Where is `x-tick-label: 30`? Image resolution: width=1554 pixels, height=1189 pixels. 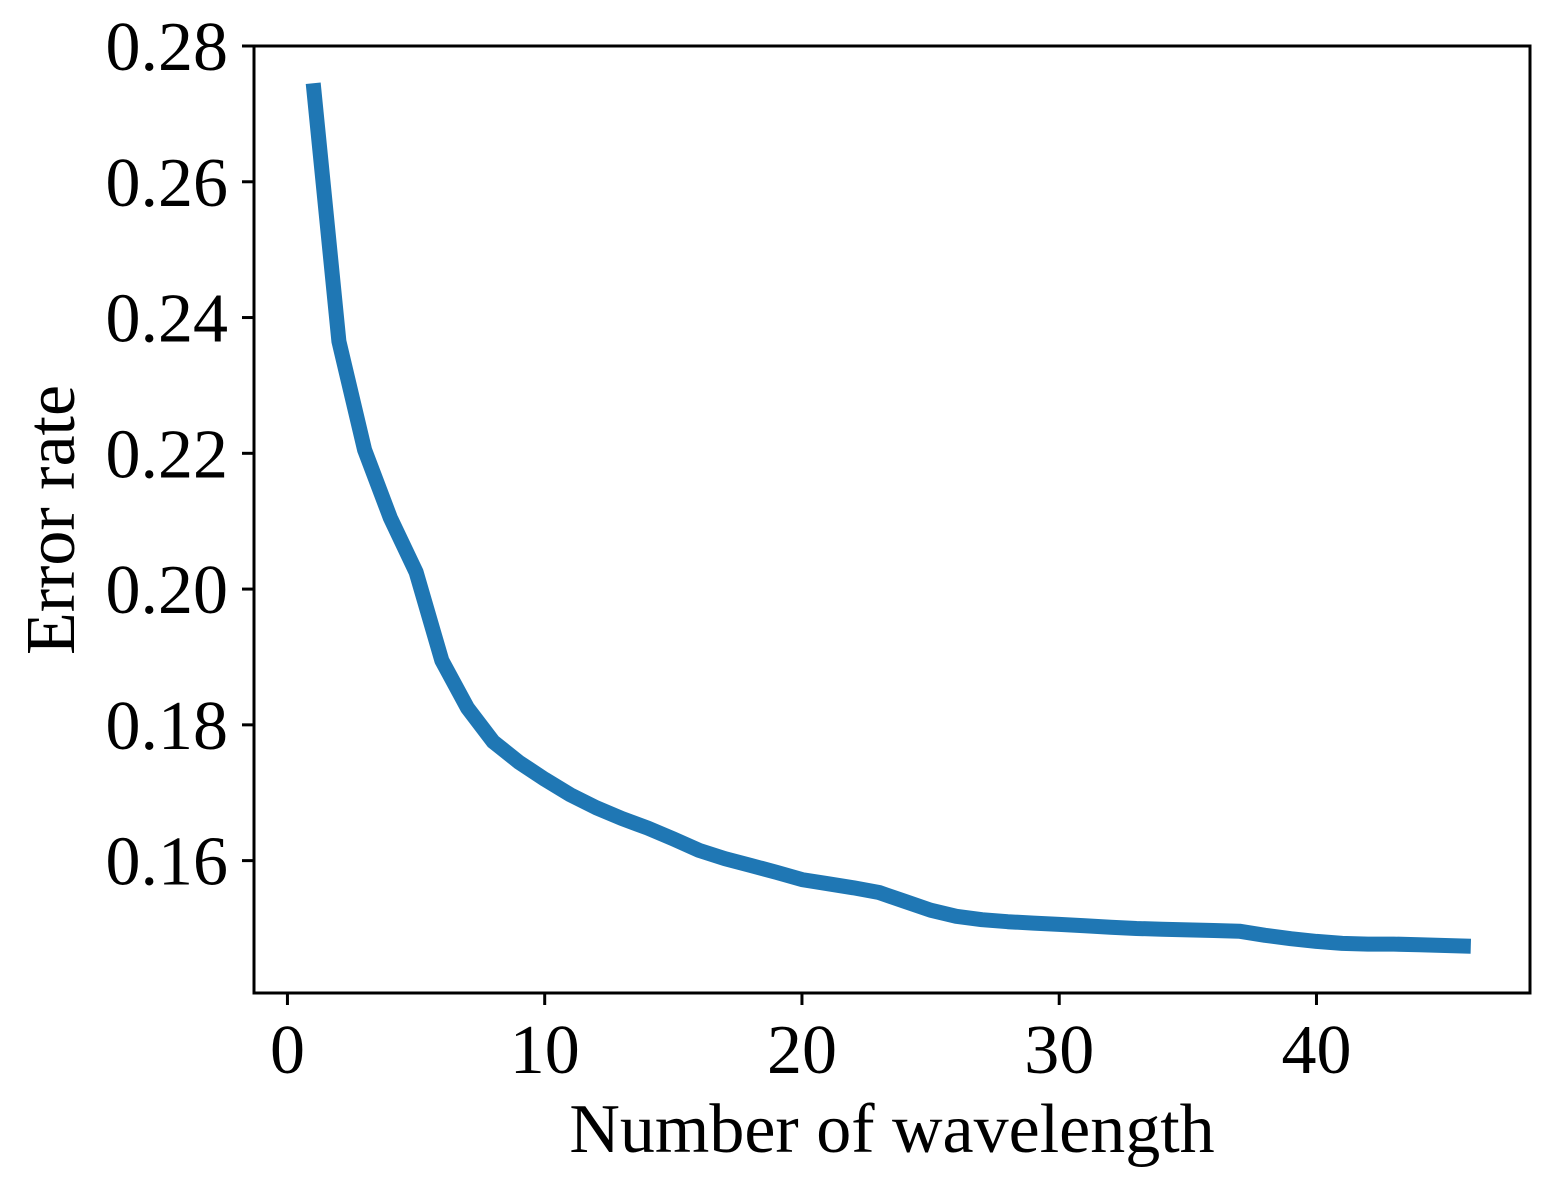
x-tick-label: 30 is located at coordinates (1059, 1050).